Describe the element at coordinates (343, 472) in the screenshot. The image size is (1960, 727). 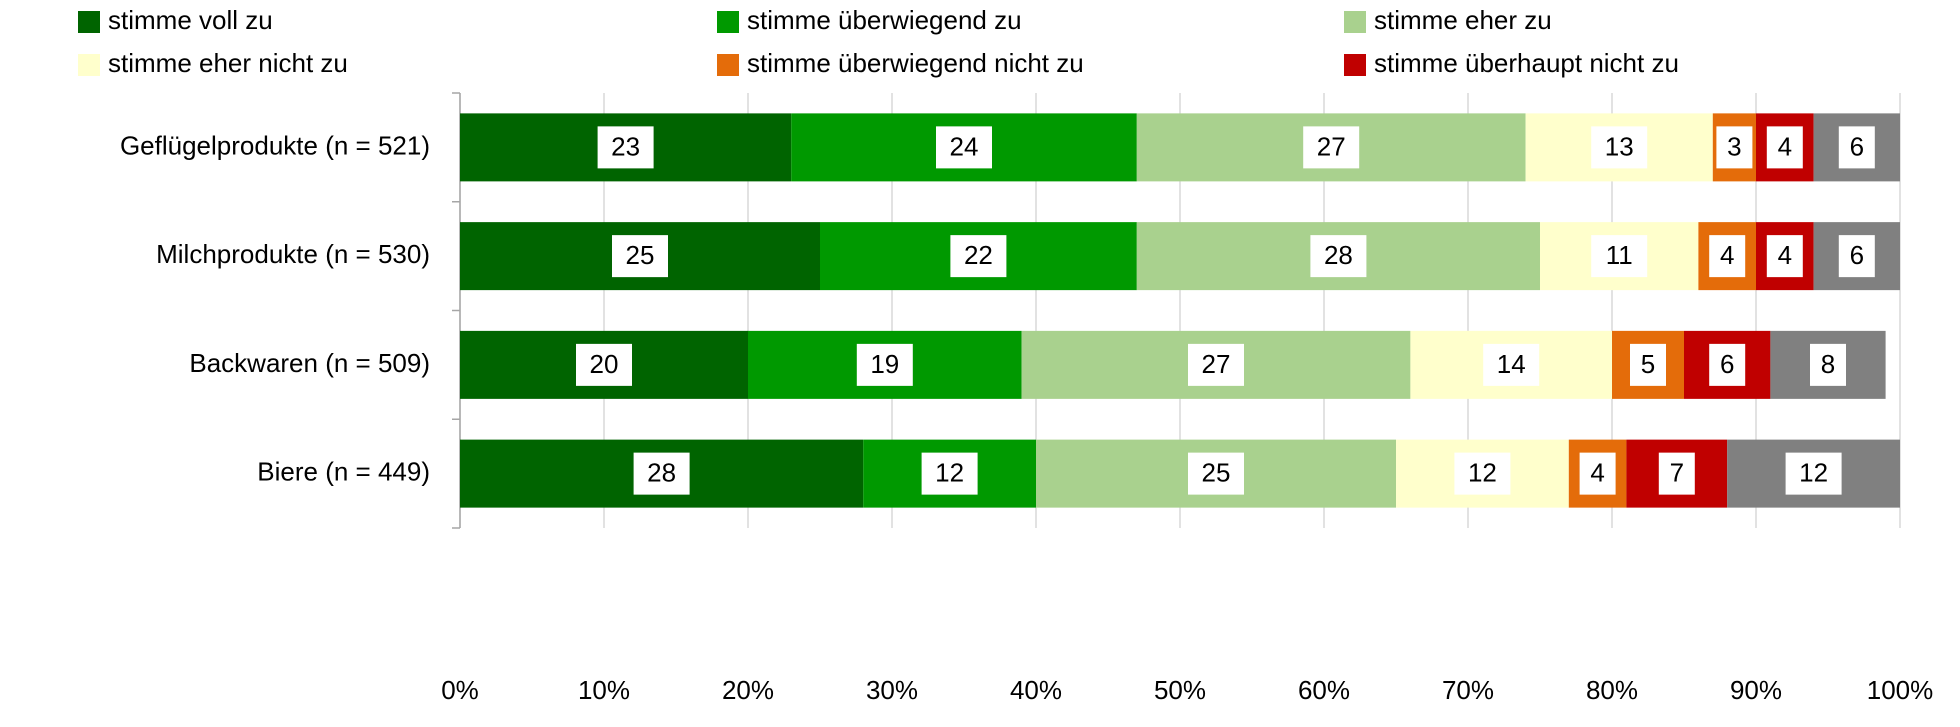
I see `y-tick-label: Biere (n = 449)` at that location.